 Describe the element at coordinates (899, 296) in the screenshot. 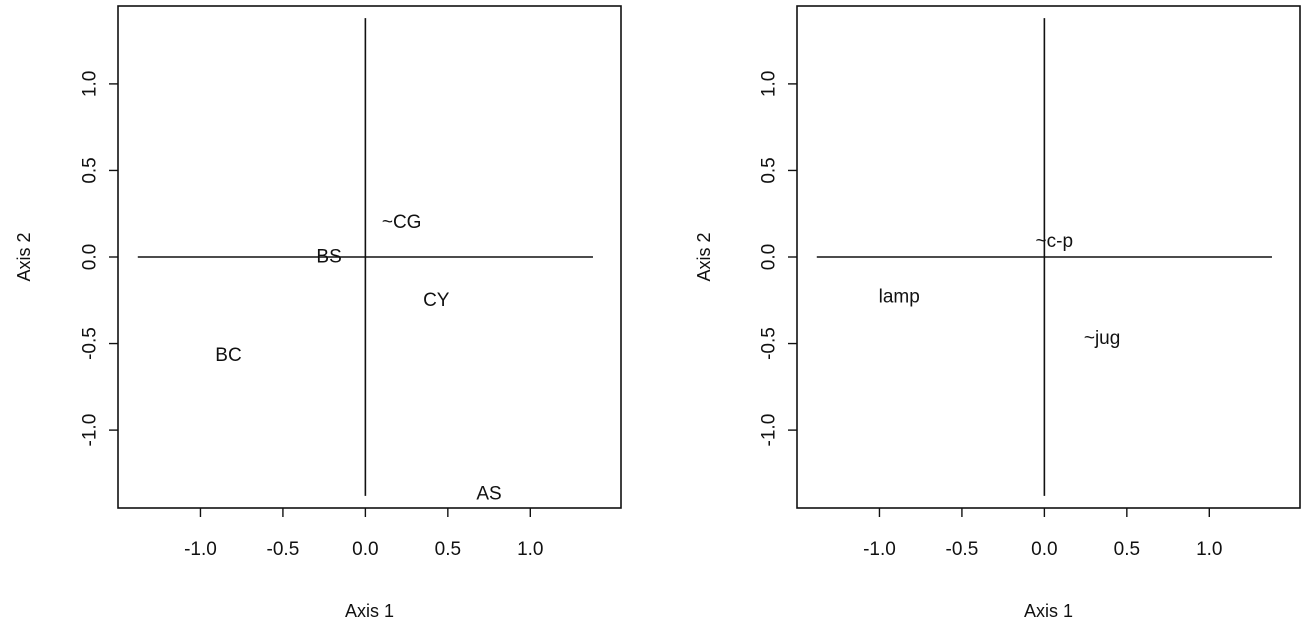

I see `point-label: lamp` at that location.